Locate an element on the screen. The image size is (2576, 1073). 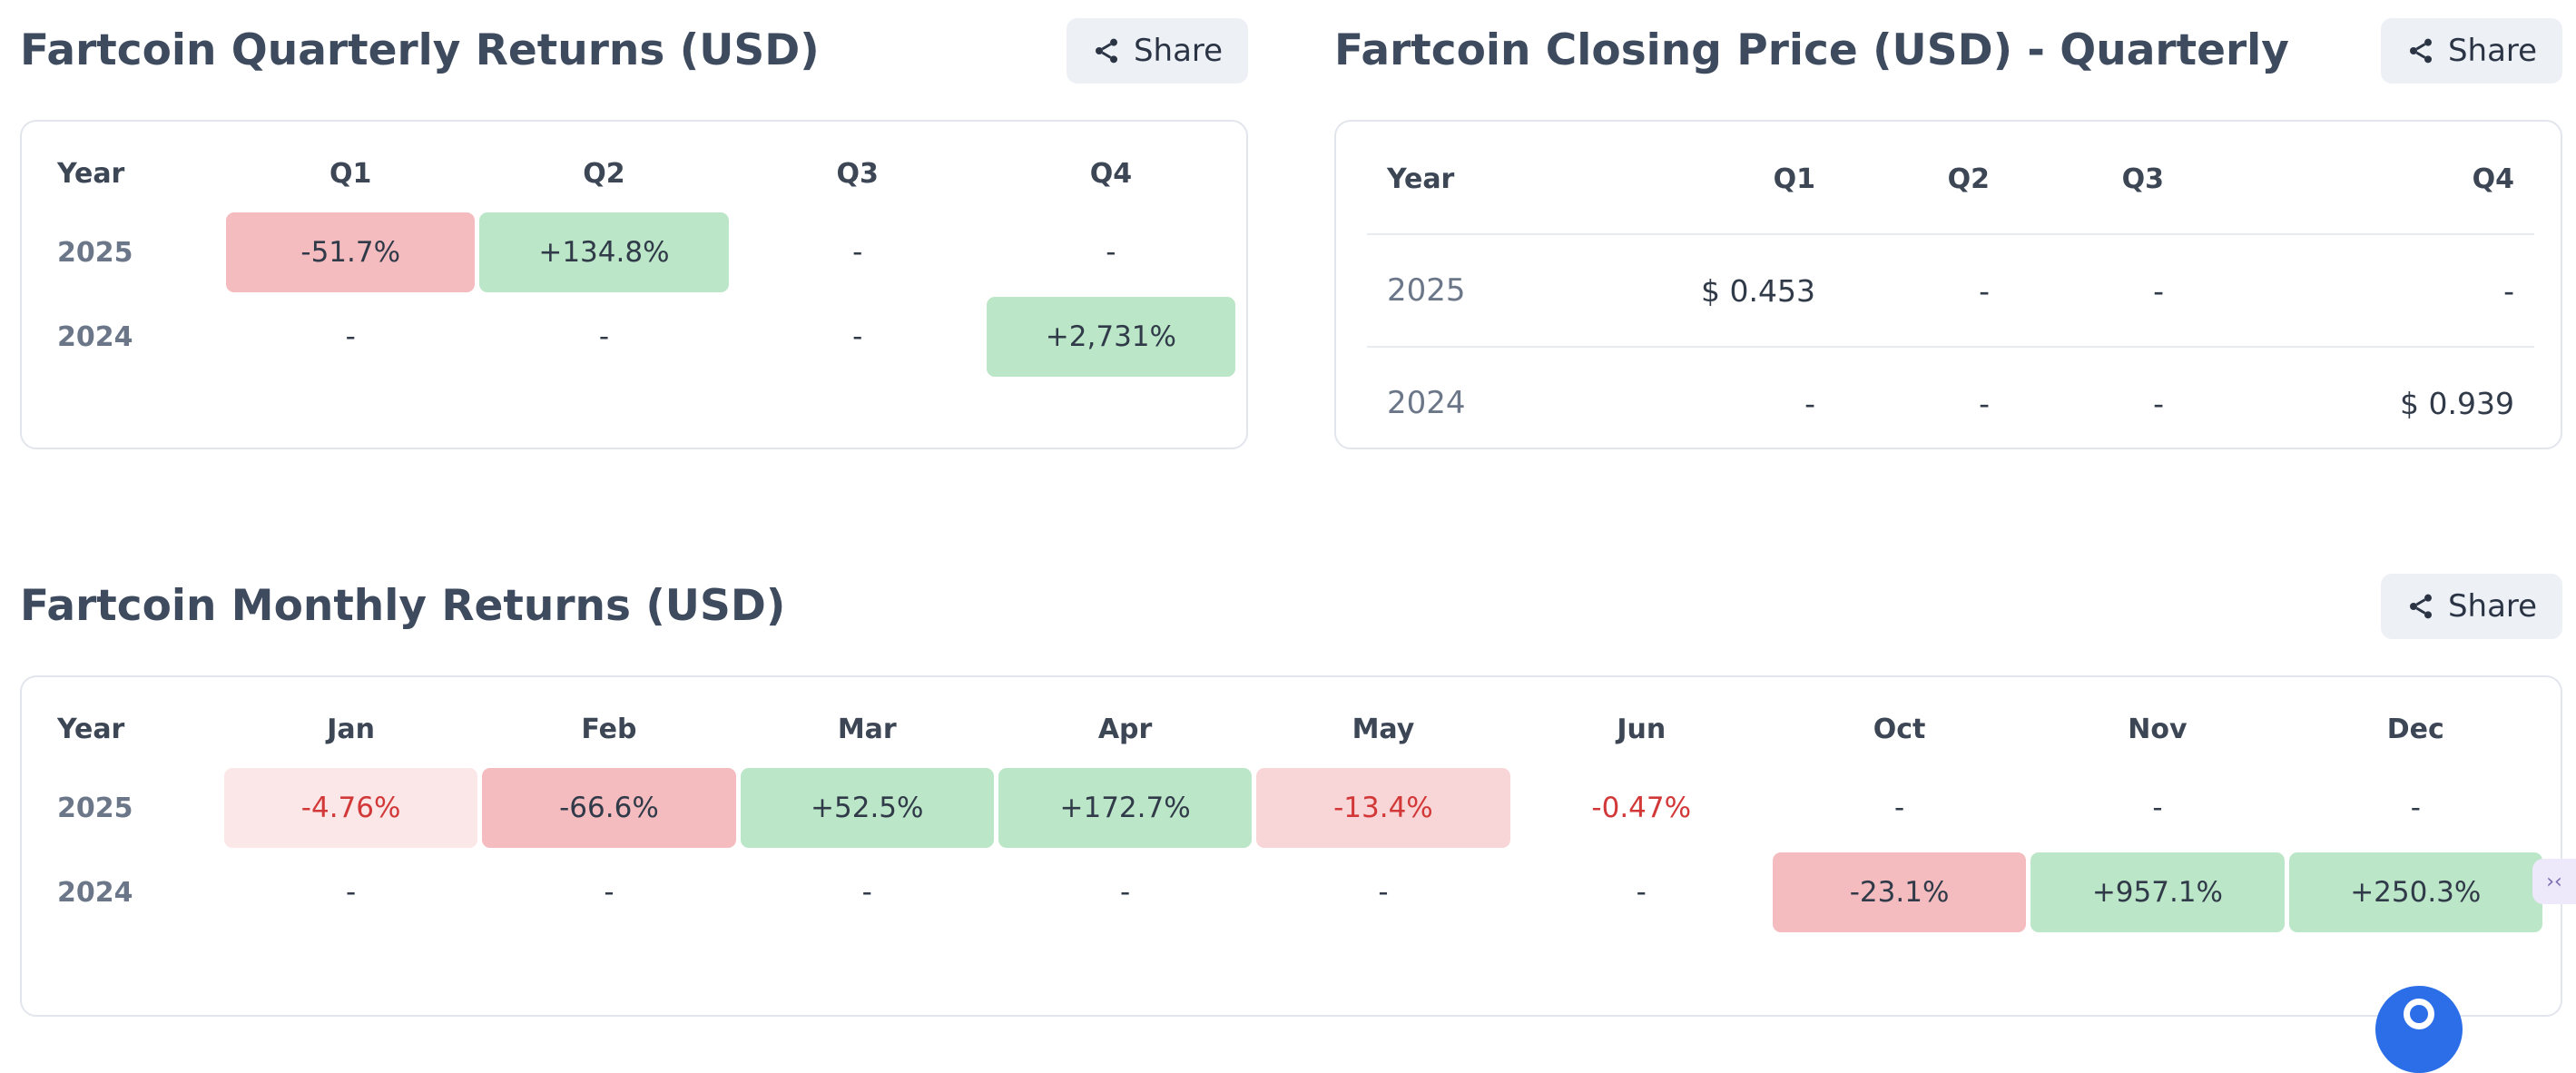
column-header: Feb is located at coordinates (609, 729).